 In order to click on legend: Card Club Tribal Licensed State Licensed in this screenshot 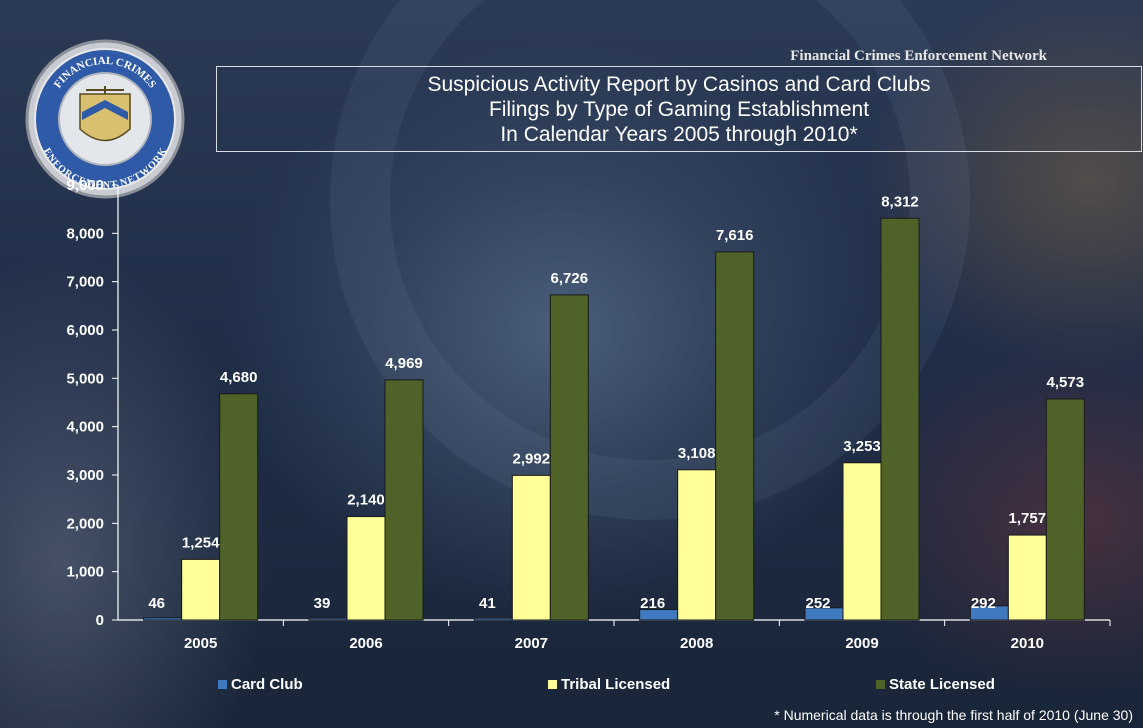, I will do `click(571, 686)`.